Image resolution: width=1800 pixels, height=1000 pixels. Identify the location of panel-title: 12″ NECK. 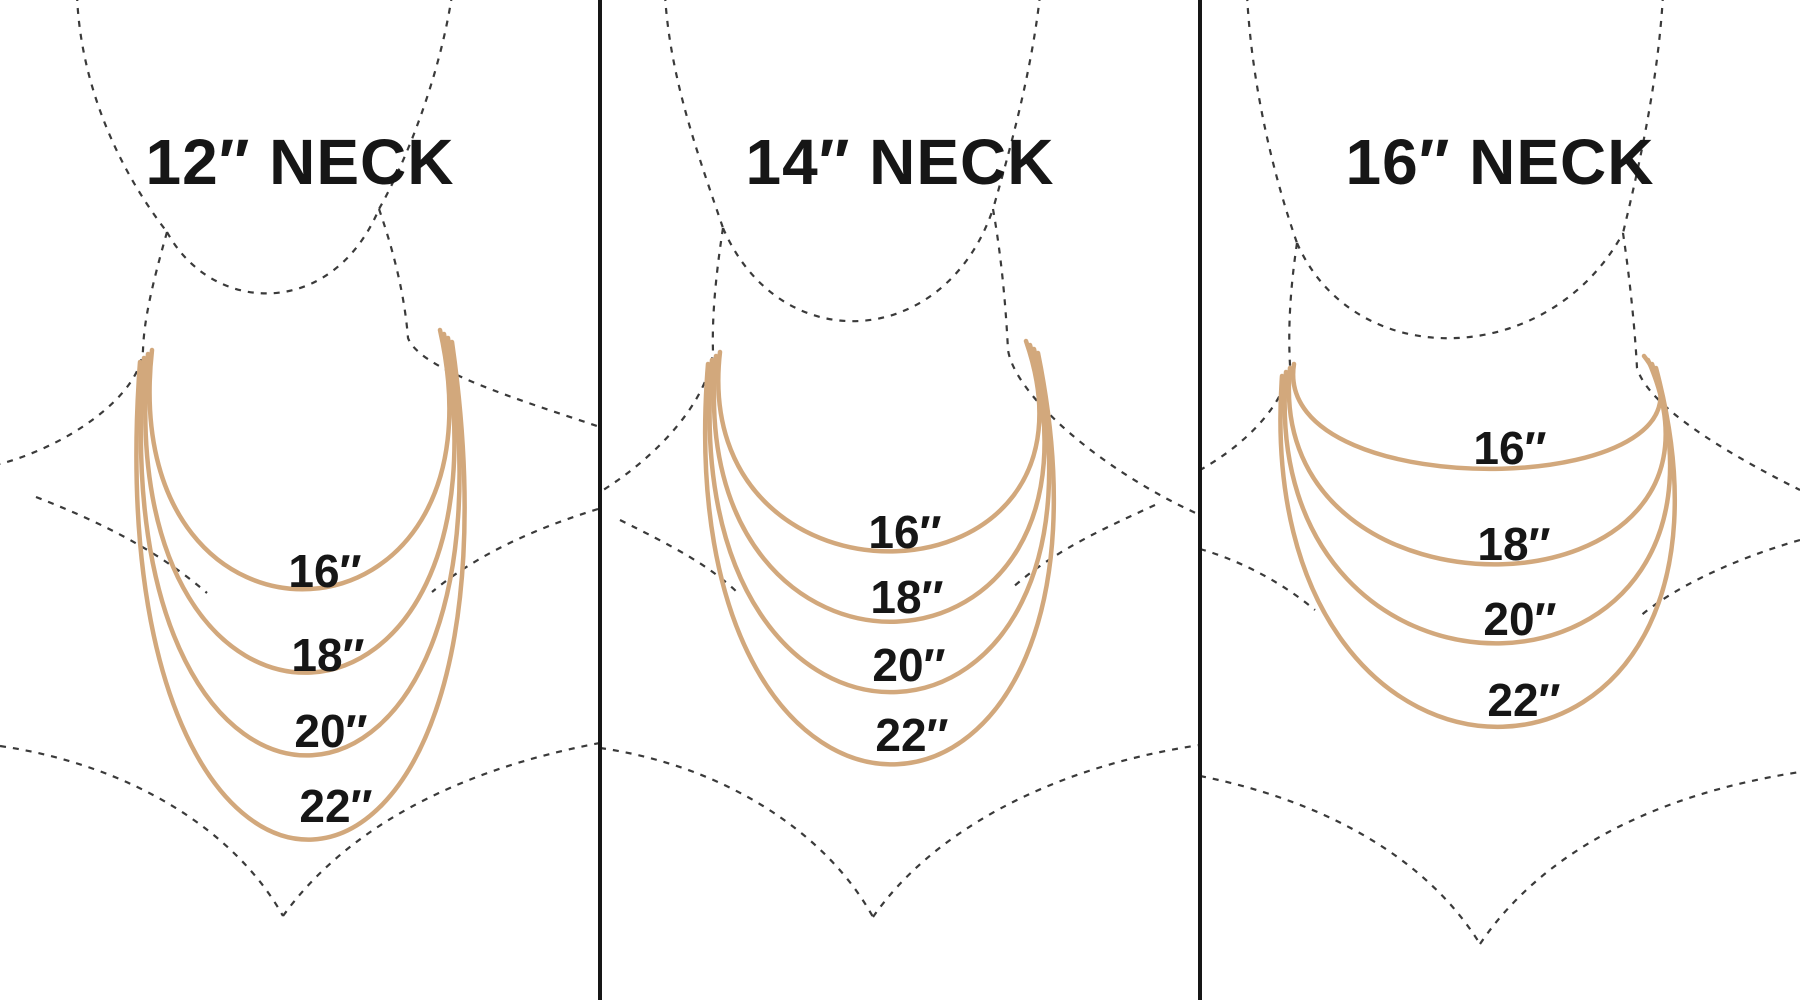
(300, 162).